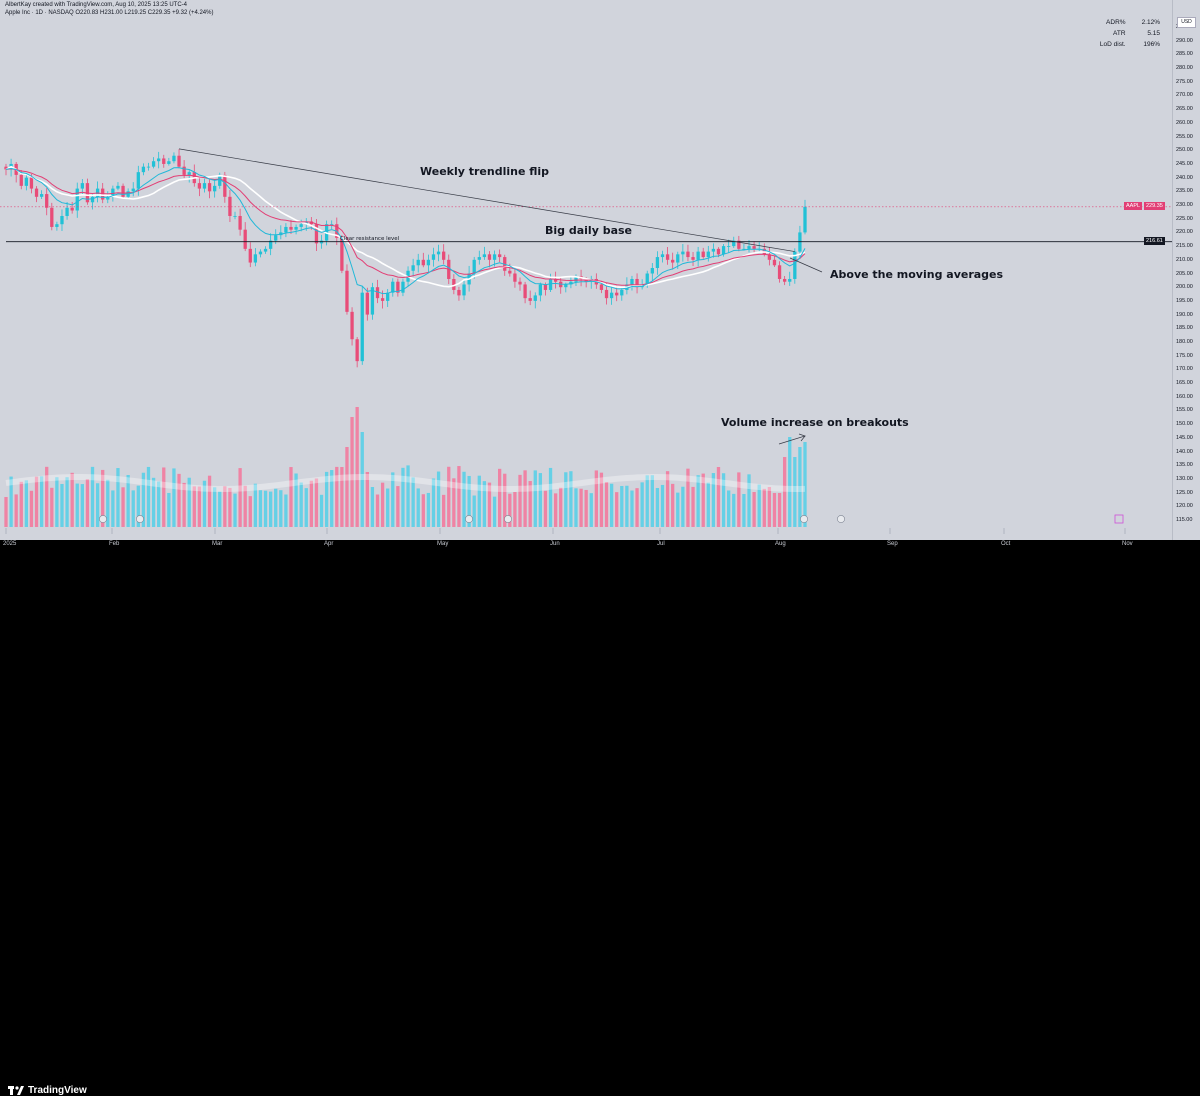 This screenshot has width=1200, height=1096. I want to click on indicator-table: ADR% 2.12% ATR 5.15 LoD dist. 196%, so click(1130, 33).